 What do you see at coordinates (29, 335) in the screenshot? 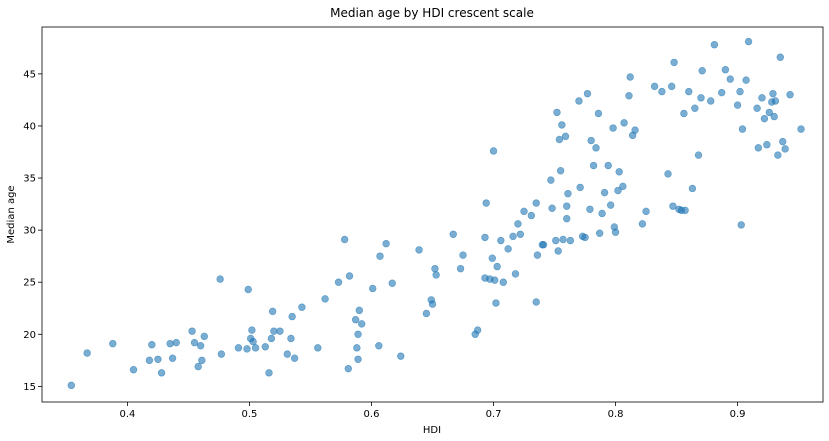
I see `y-tick-label: 20` at bounding box center [29, 335].